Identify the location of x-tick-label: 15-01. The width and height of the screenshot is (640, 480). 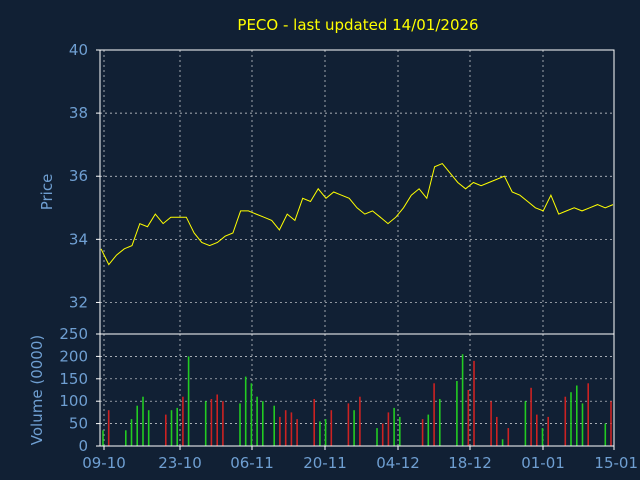
(616, 463).